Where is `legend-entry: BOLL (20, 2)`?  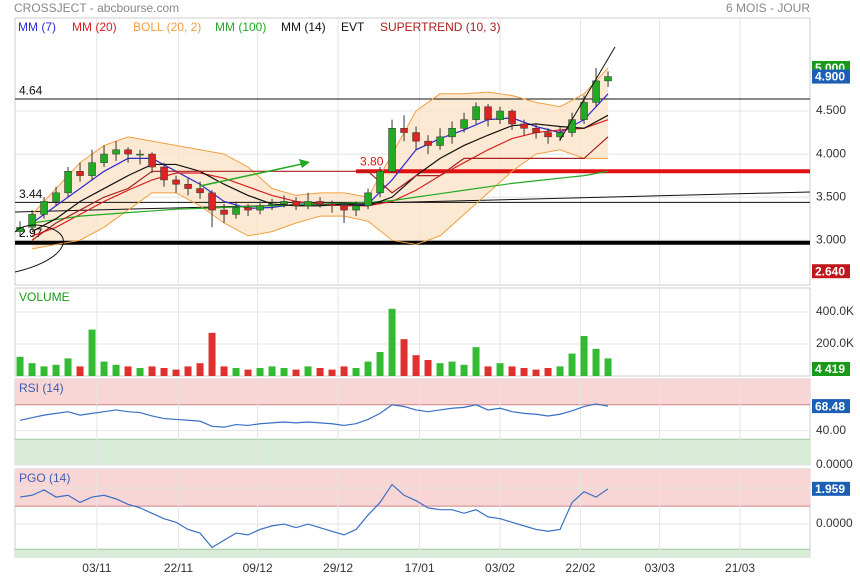
legend-entry: BOLL (20, 2) is located at coordinates (167, 27).